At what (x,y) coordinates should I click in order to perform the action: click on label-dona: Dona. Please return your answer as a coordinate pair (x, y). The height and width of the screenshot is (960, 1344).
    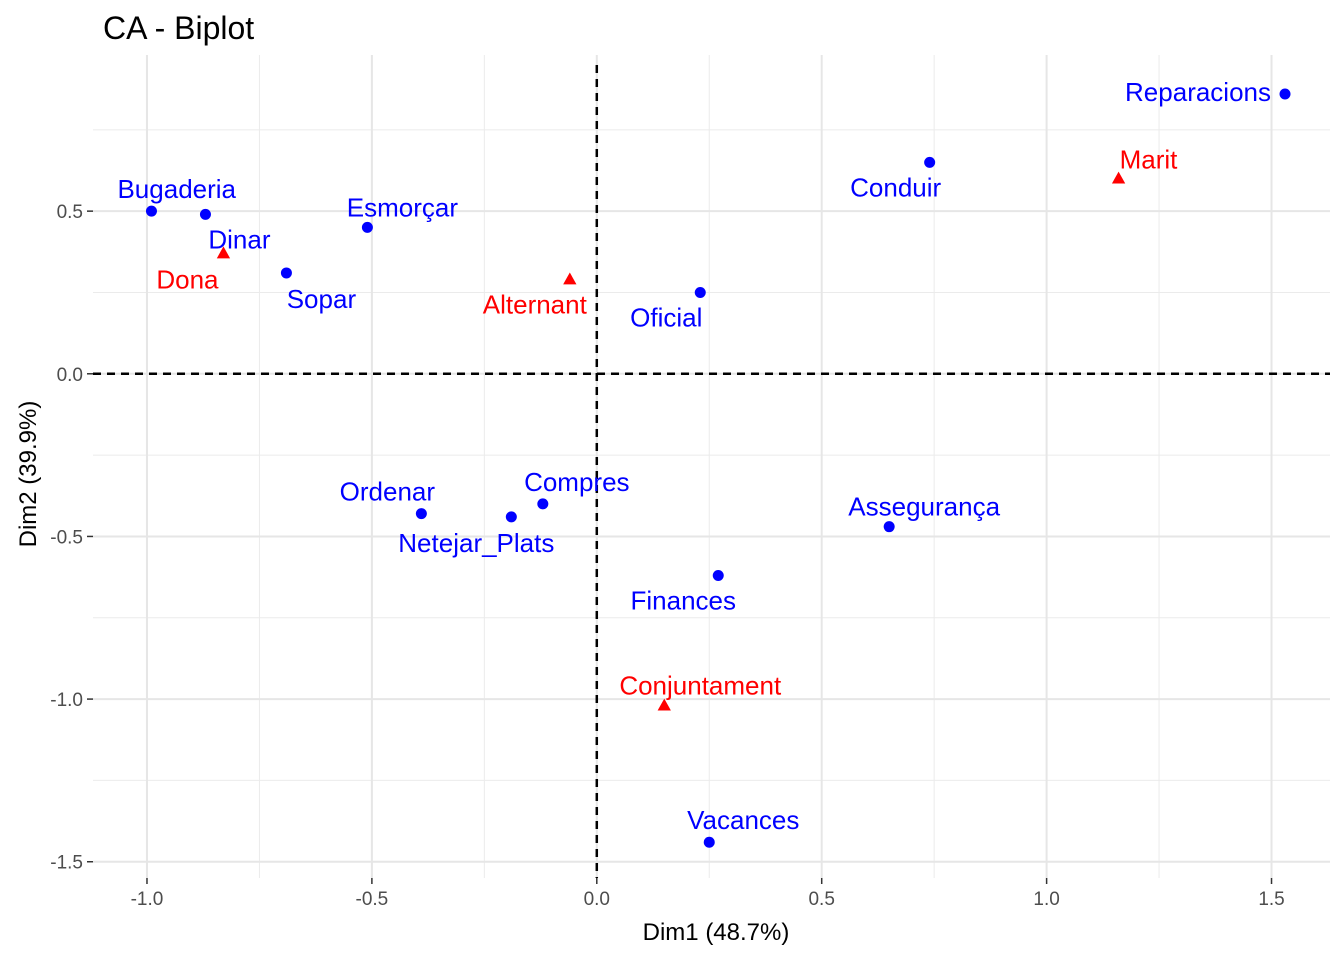
    Looking at the image, I should click on (187, 279).